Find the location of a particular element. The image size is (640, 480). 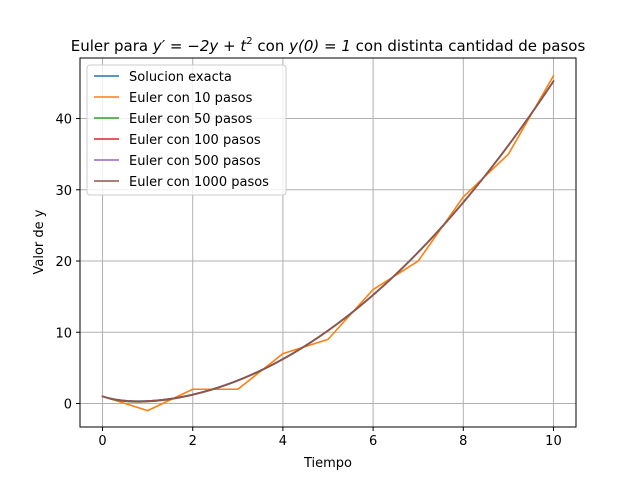

legend-label: Solucion exacta is located at coordinates (180, 77).